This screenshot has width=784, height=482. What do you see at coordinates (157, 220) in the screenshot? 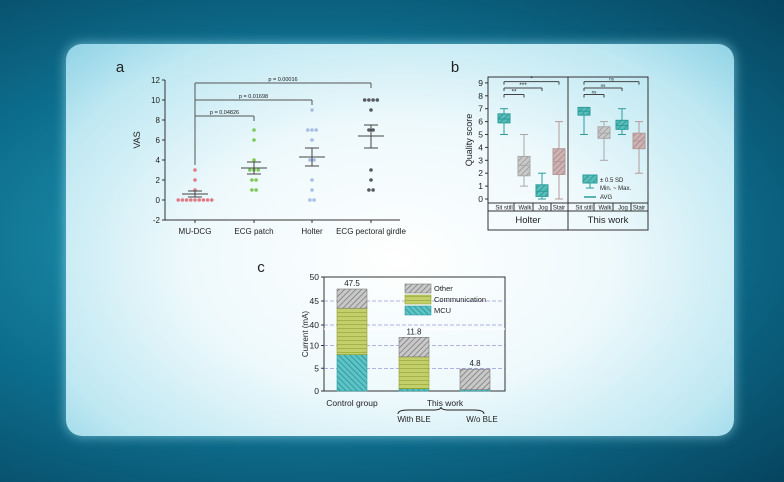
I see `y-tick-label: -2` at bounding box center [157, 220].